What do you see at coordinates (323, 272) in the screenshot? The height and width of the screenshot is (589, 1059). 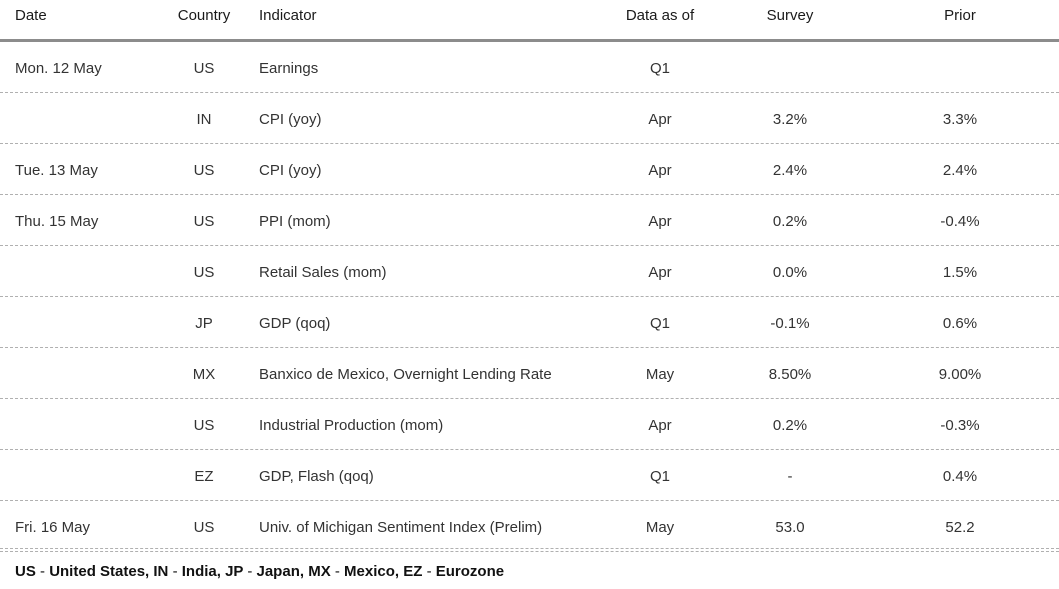 I see `cell-indicator: Retail Sales (mom)` at bounding box center [323, 272].